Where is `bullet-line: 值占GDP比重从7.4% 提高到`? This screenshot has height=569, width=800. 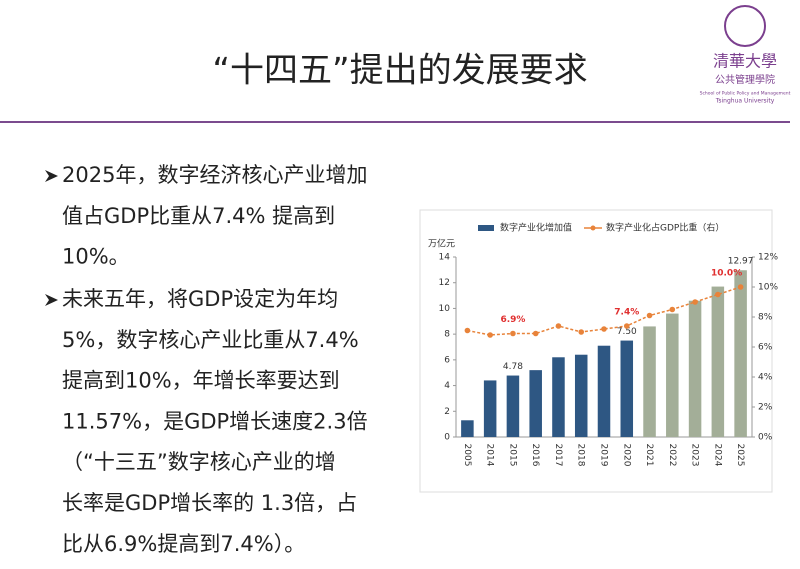
bullet-line: 值占GDP比重从7.4% 提高到 is located at coordinates (198, 216).